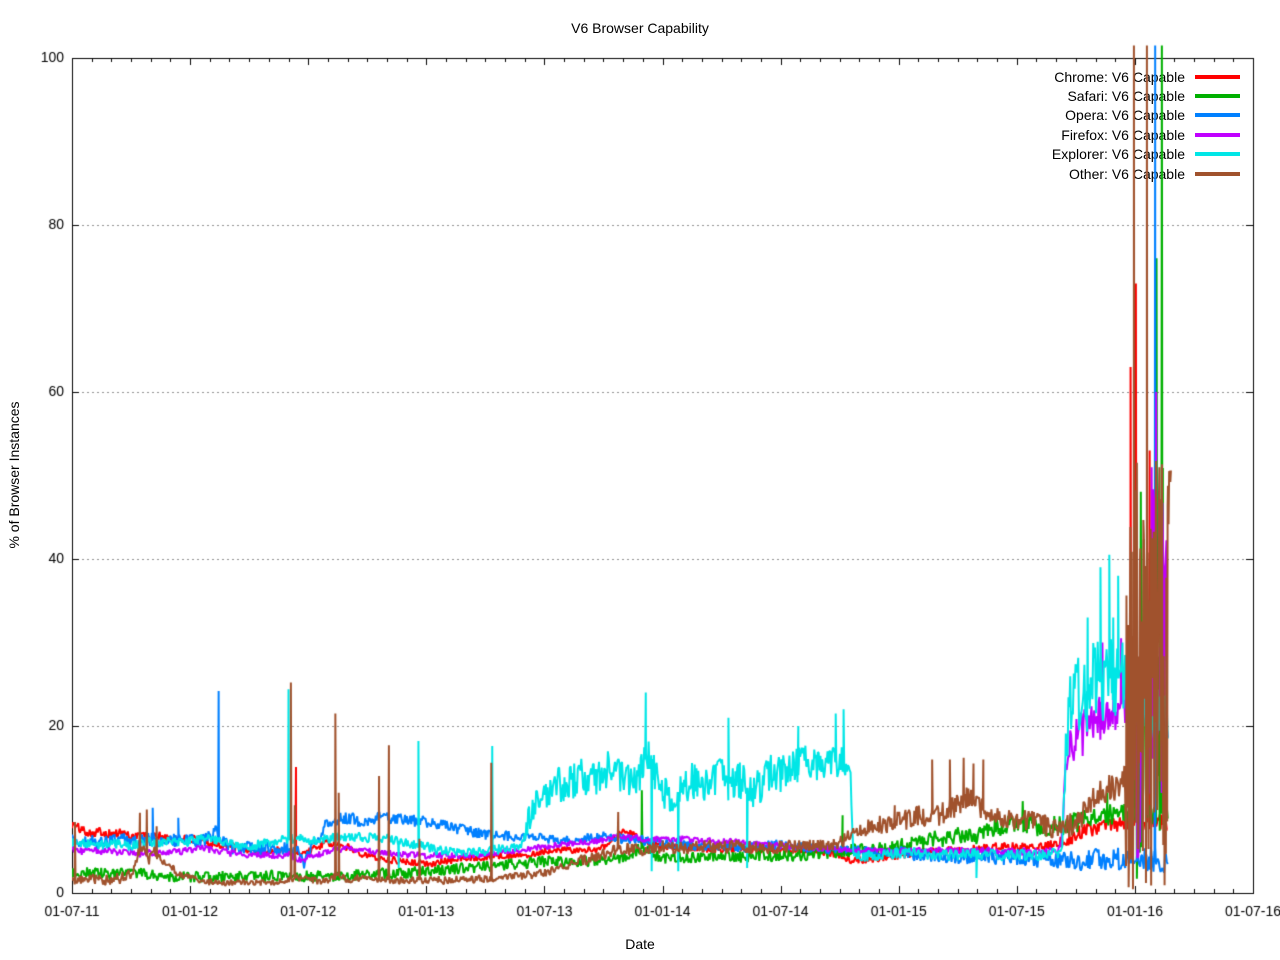  What do you see at coordinates (1118, 154) in the screenshot?
I see `legend-label: Explorer: V6 Capable` at bounding box center [1118, 154].